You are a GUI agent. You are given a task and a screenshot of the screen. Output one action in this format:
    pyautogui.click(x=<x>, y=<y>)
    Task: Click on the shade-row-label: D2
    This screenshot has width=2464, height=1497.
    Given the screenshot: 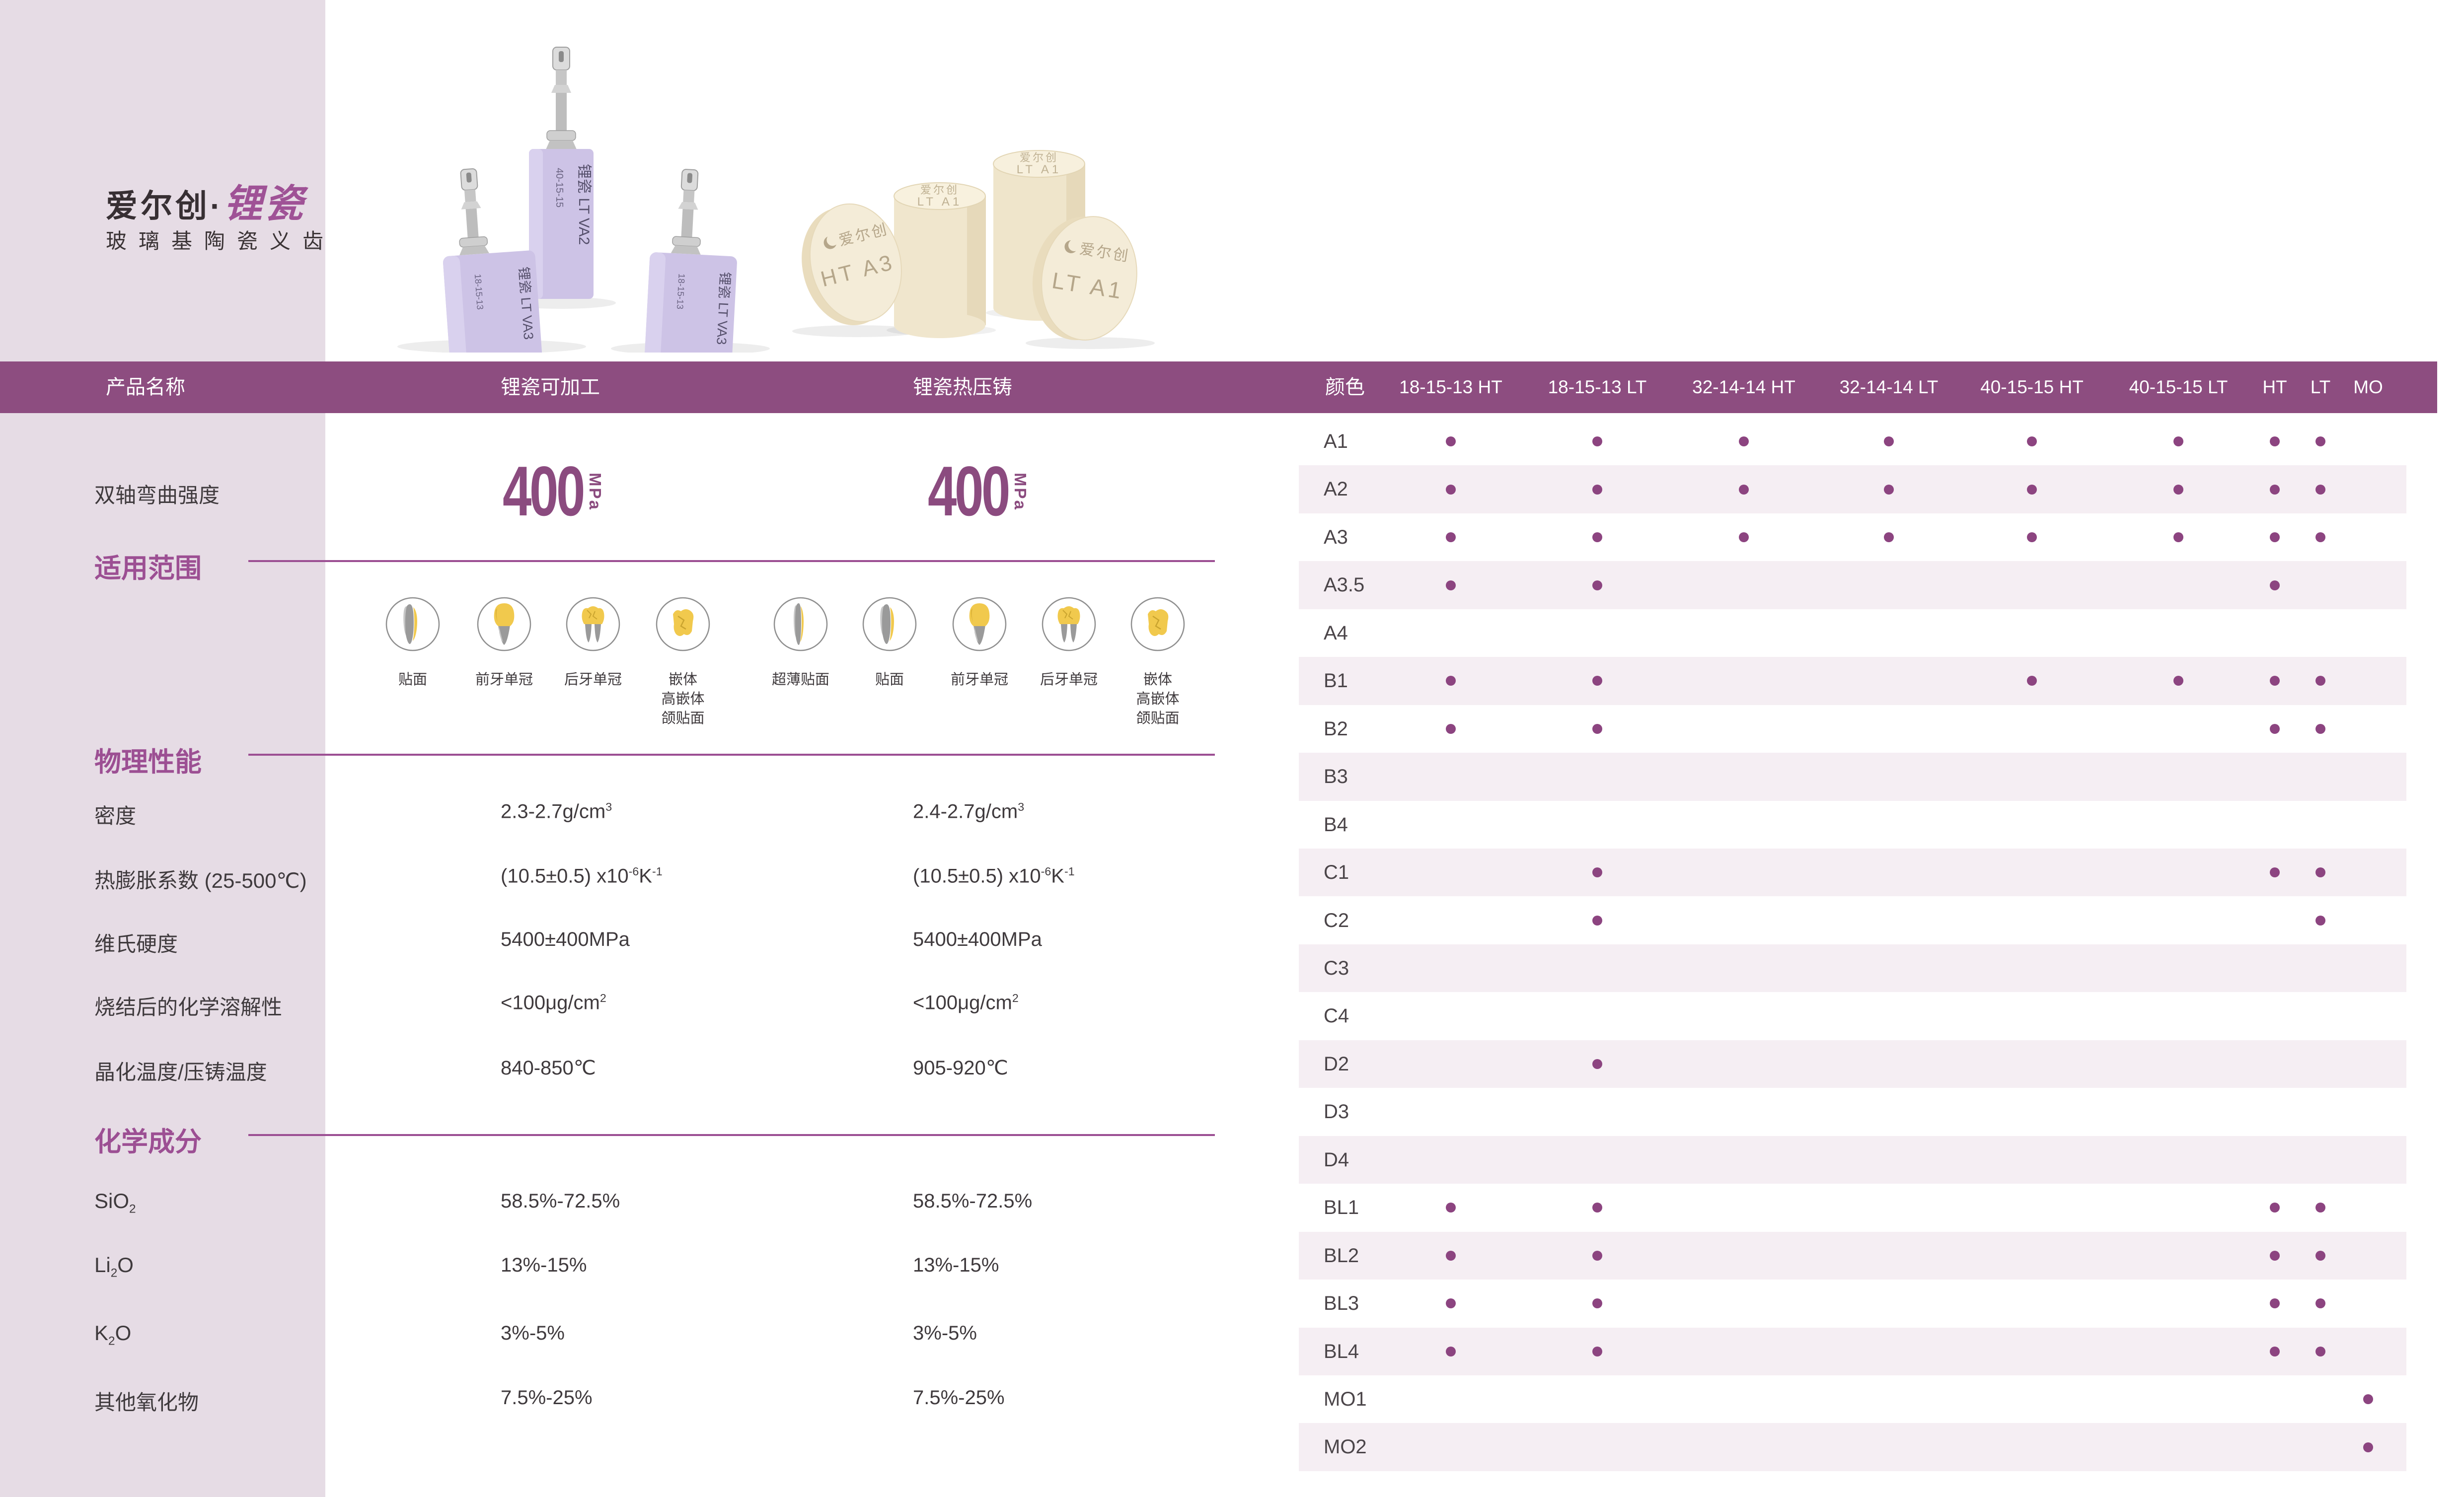 What is the action you would take?
    pyautogui.click(x=1336, y=1064)
    